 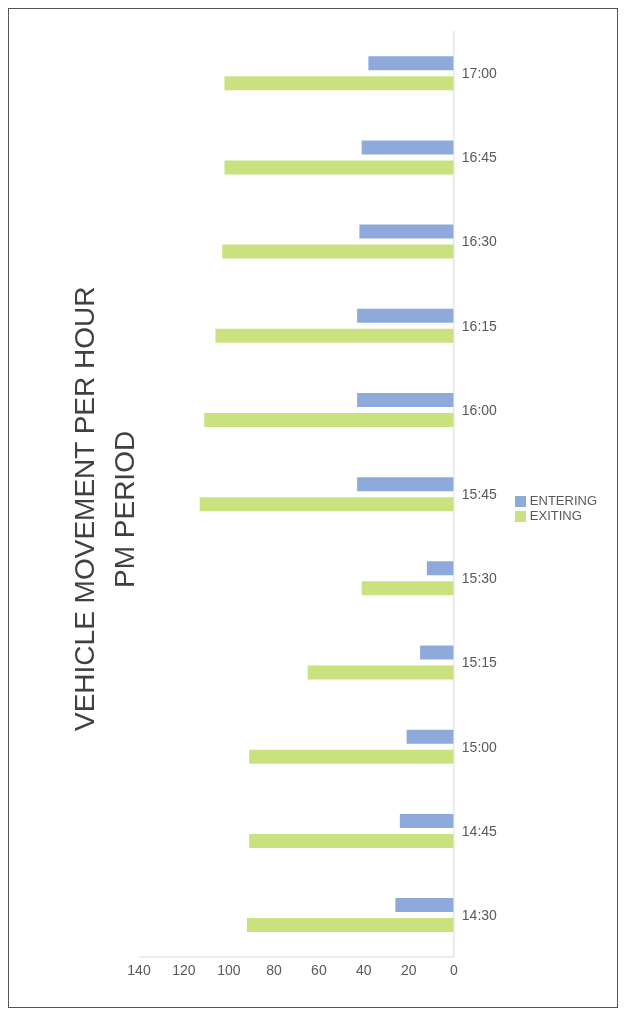 What do you see at coordinates (479, 914) in the screenshot?
I see `y-tick-label: 14:30` at bounding box center [479, 914].